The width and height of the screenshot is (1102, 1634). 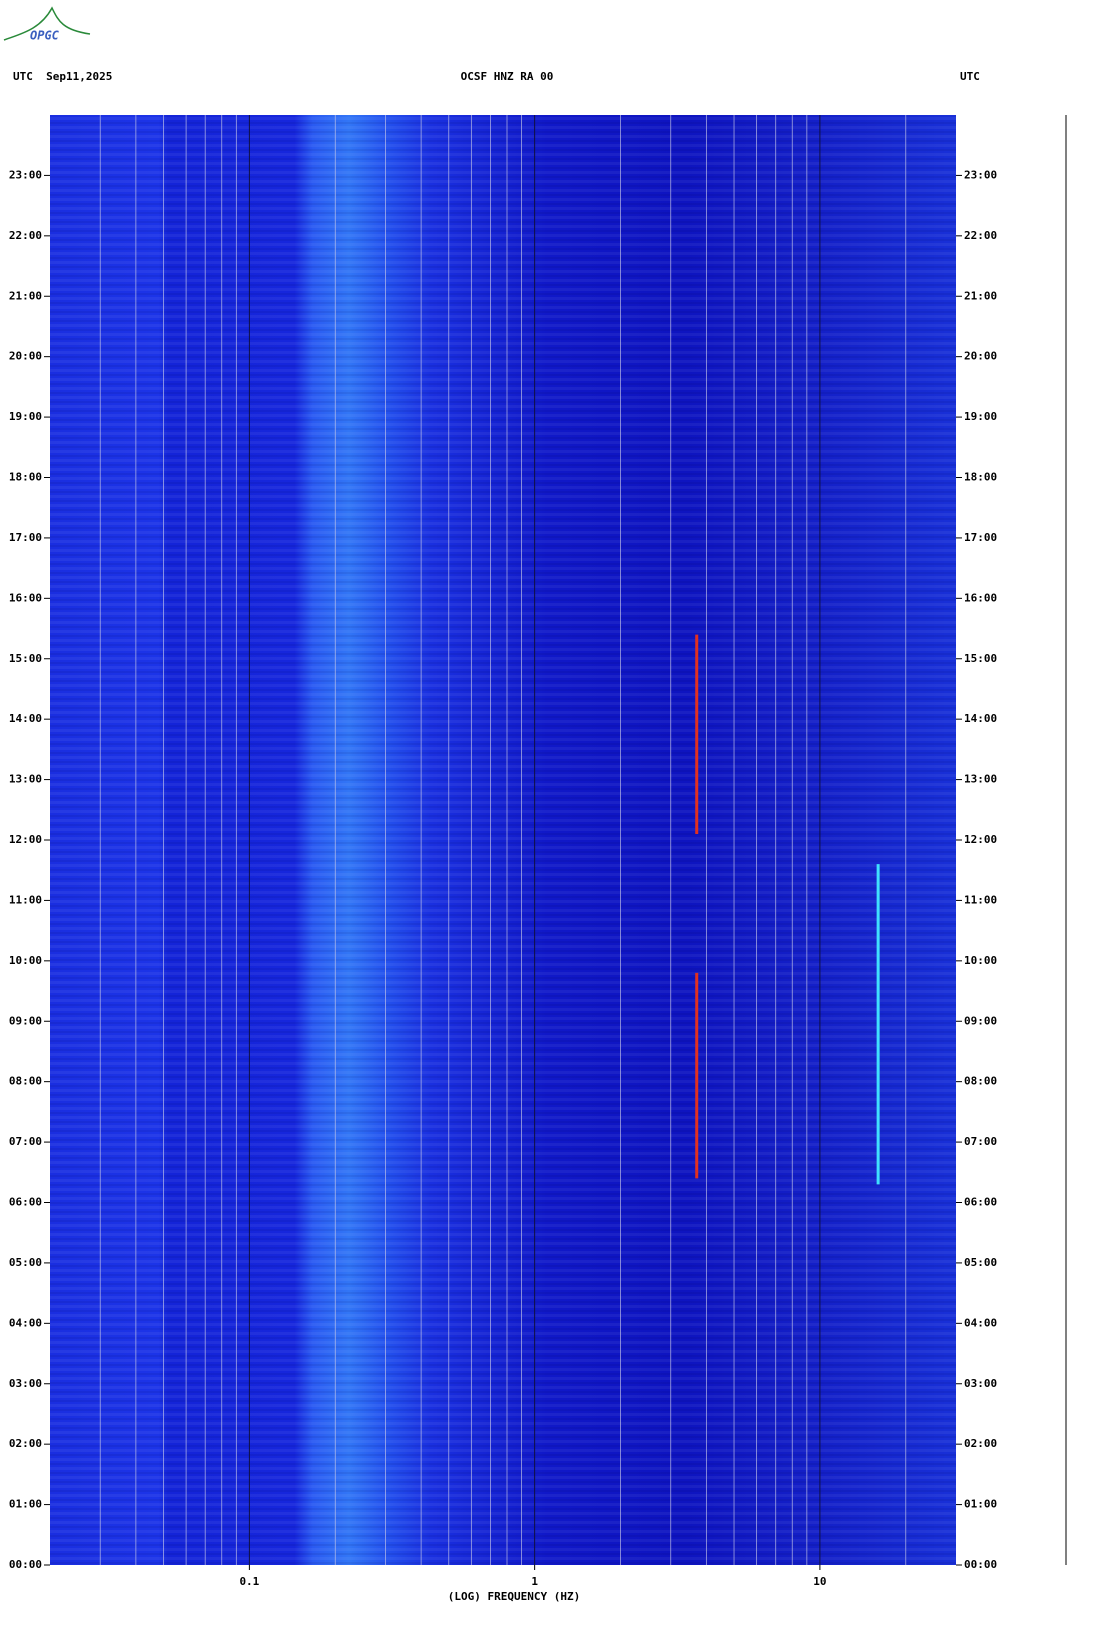 I want to click on x-axis-label: (LOG) FREQUENCY (HZ), so click(x=514, y=1596).